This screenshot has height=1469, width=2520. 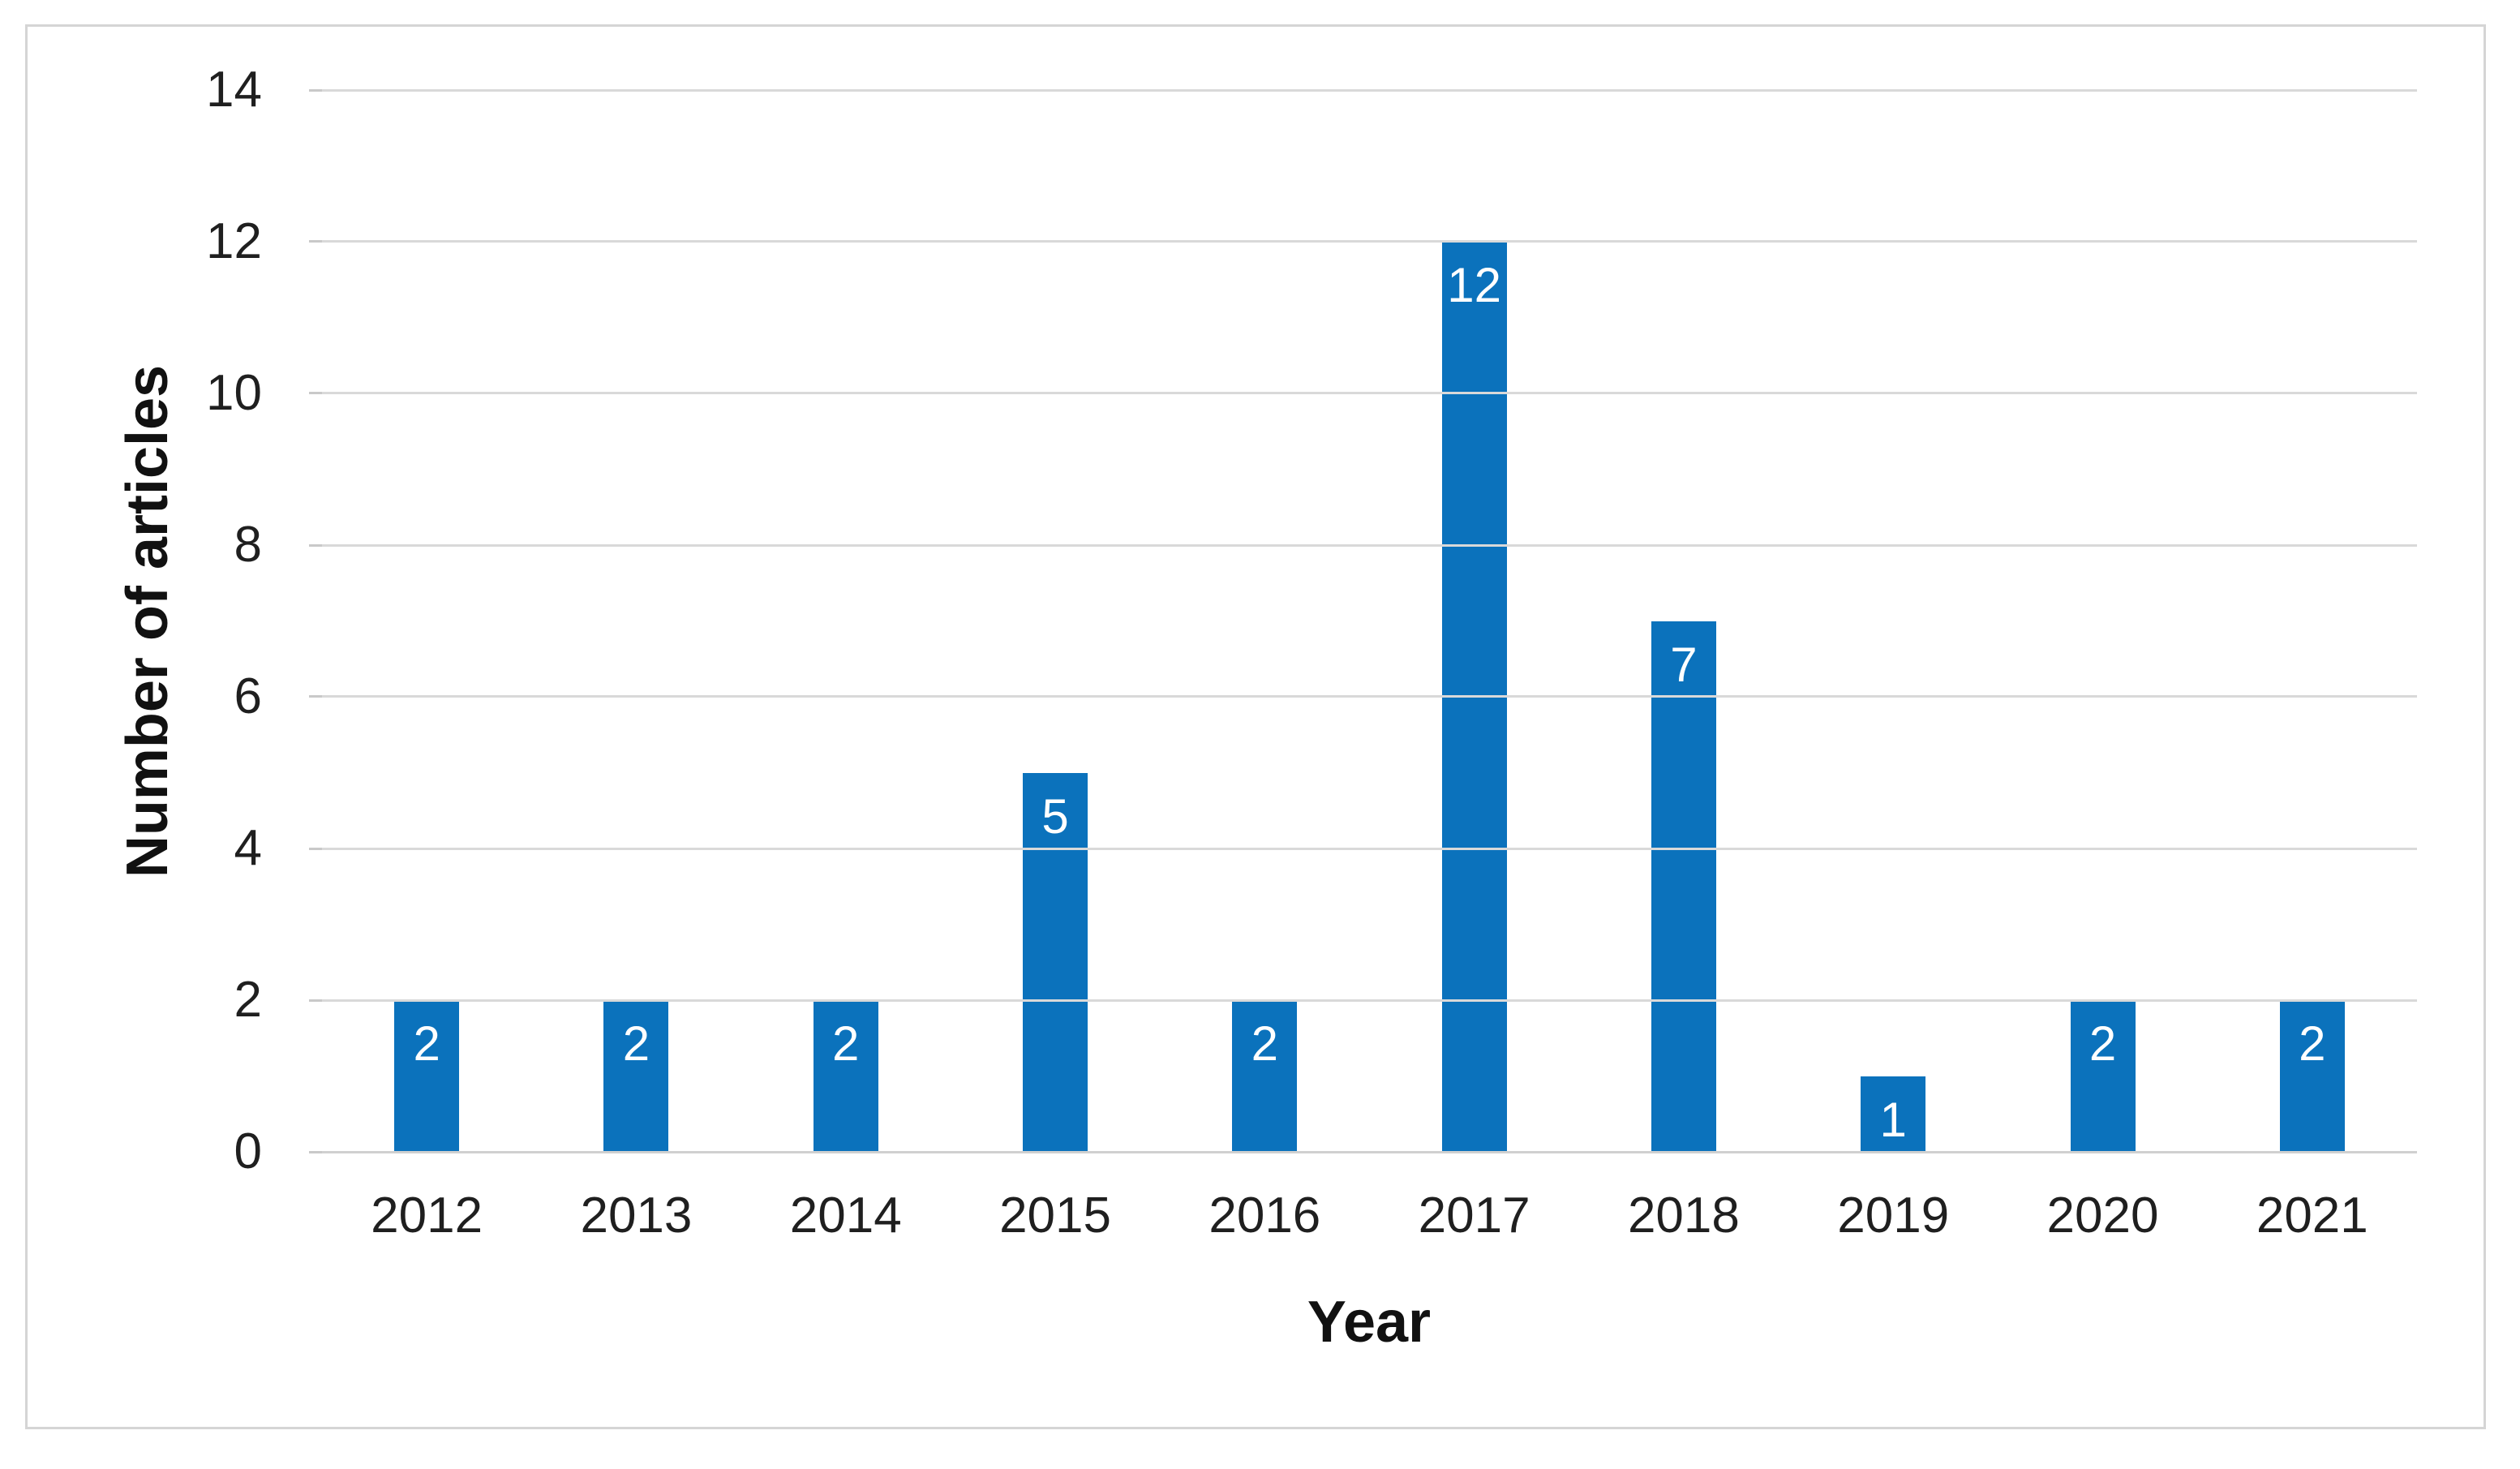 I want to click on bar-column-2015: 5 2015, so click(x=1056, y=666).